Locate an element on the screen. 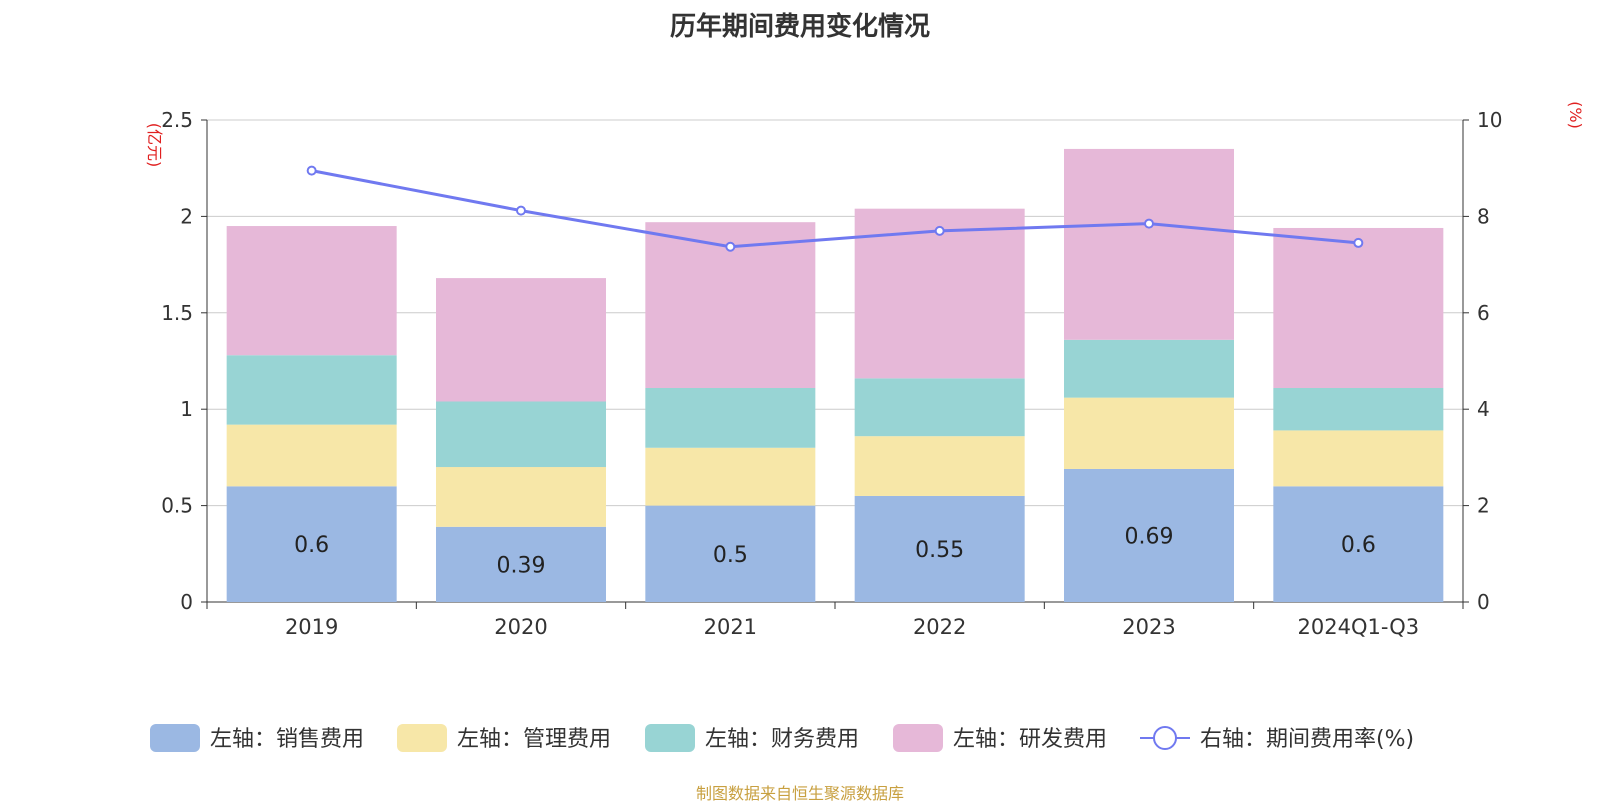 The image size is (1600, 804). legend-label: 左轴：研发费用 is located at coordinates (1030, 739).